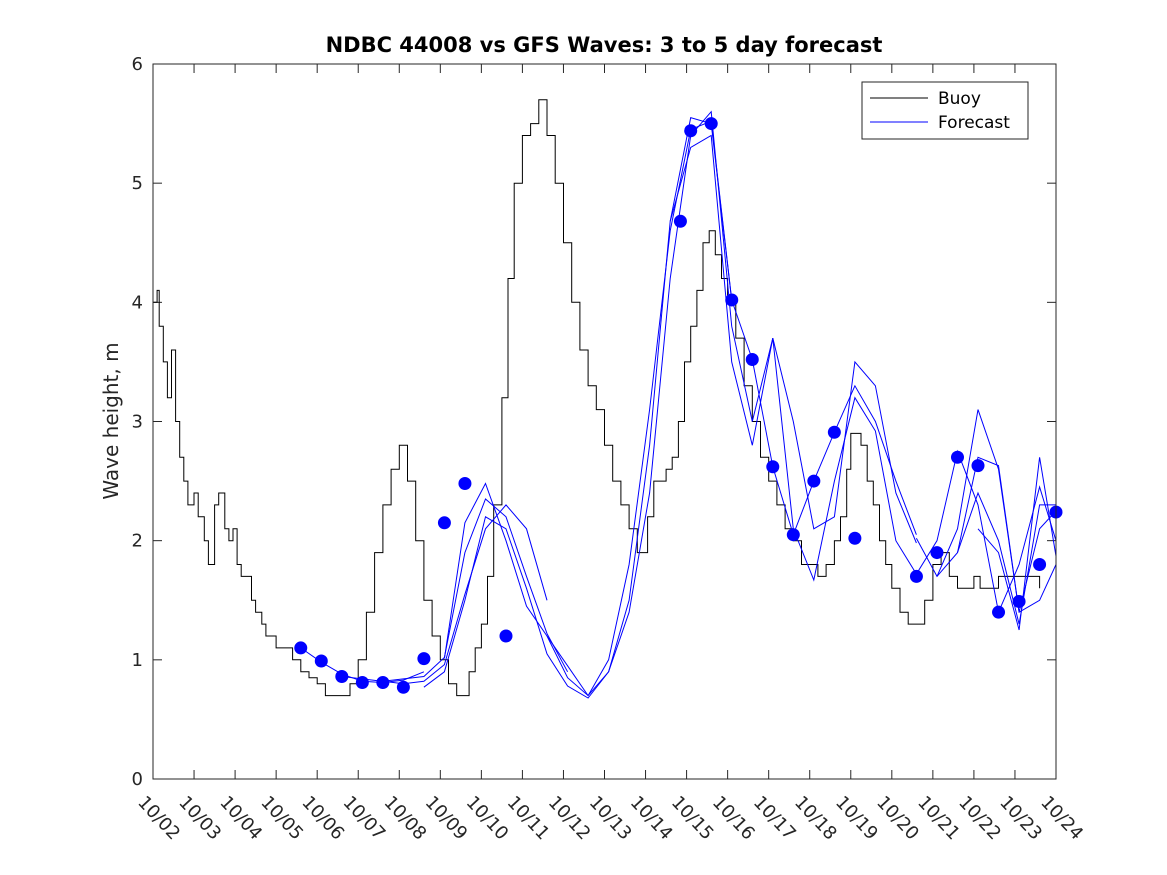 This screenshot has height=875, width=1167. I want to click on y-tick-label: 6, so click(137, 64).